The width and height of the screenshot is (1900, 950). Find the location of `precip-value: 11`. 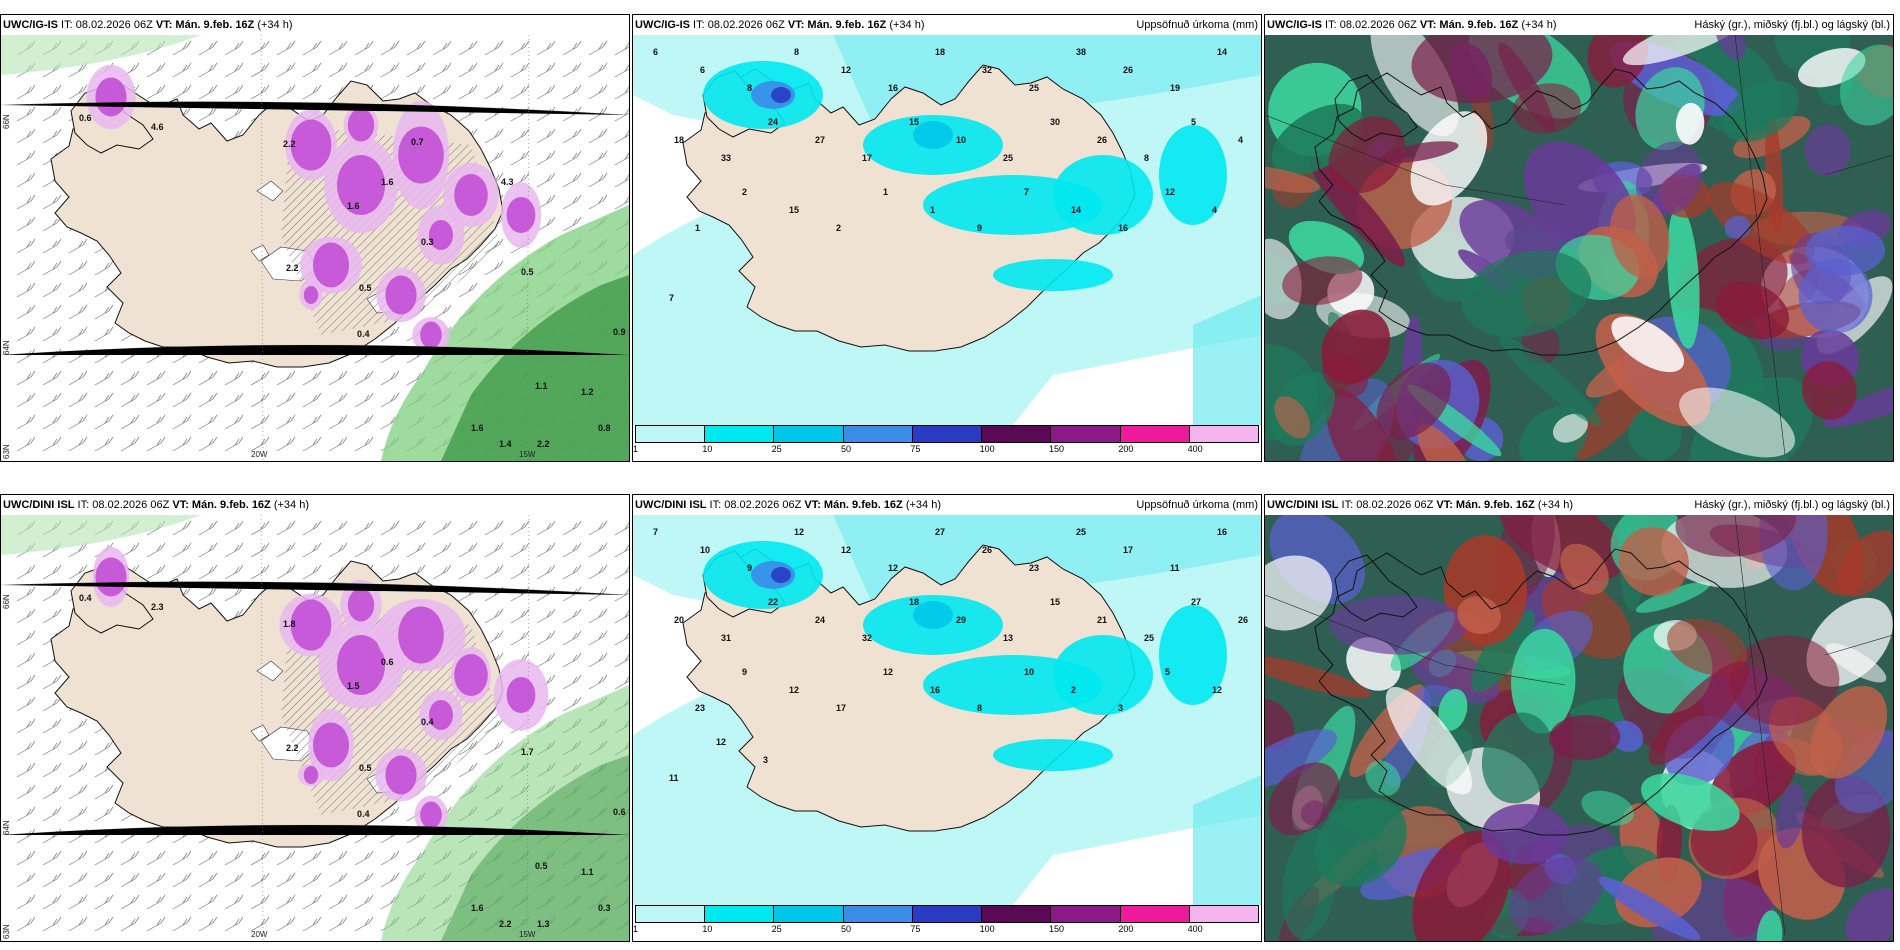

precip-value: 11 is located at coordinates (1175, 568).